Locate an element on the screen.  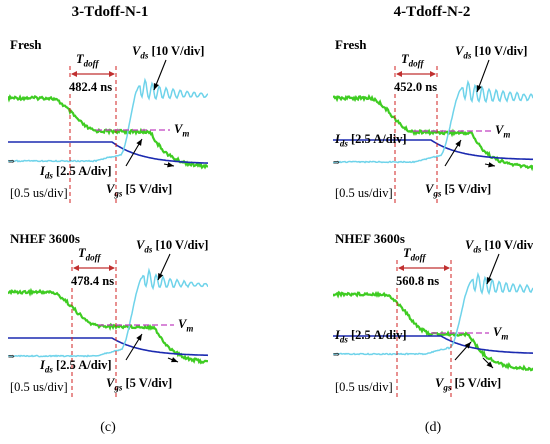
tdoff-value: 452.0 ns is located at coordinates (416, 87).